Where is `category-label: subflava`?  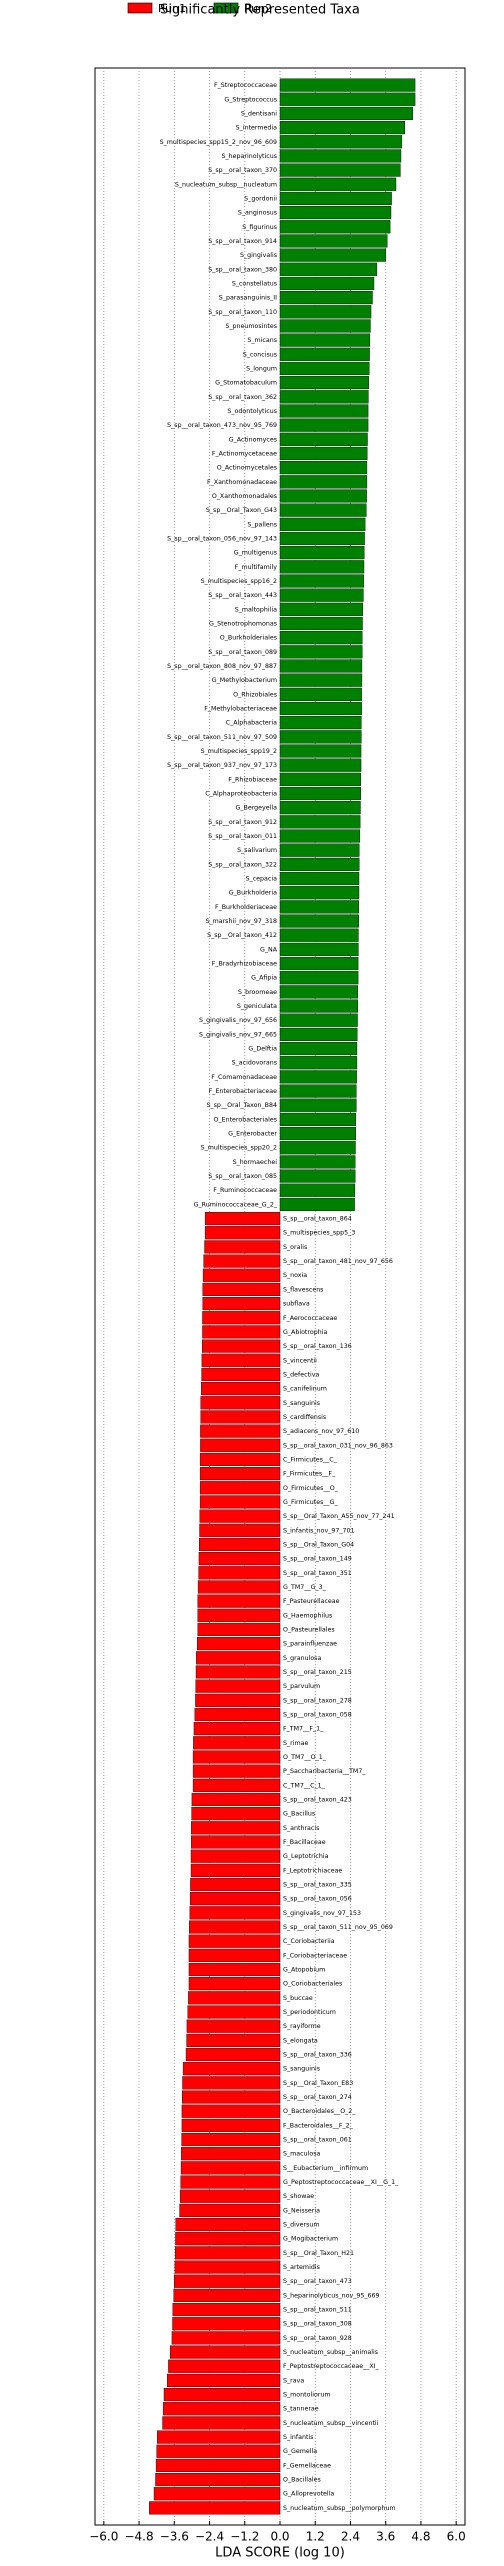
category-label: subflava is located at coordinates (296, 1304).